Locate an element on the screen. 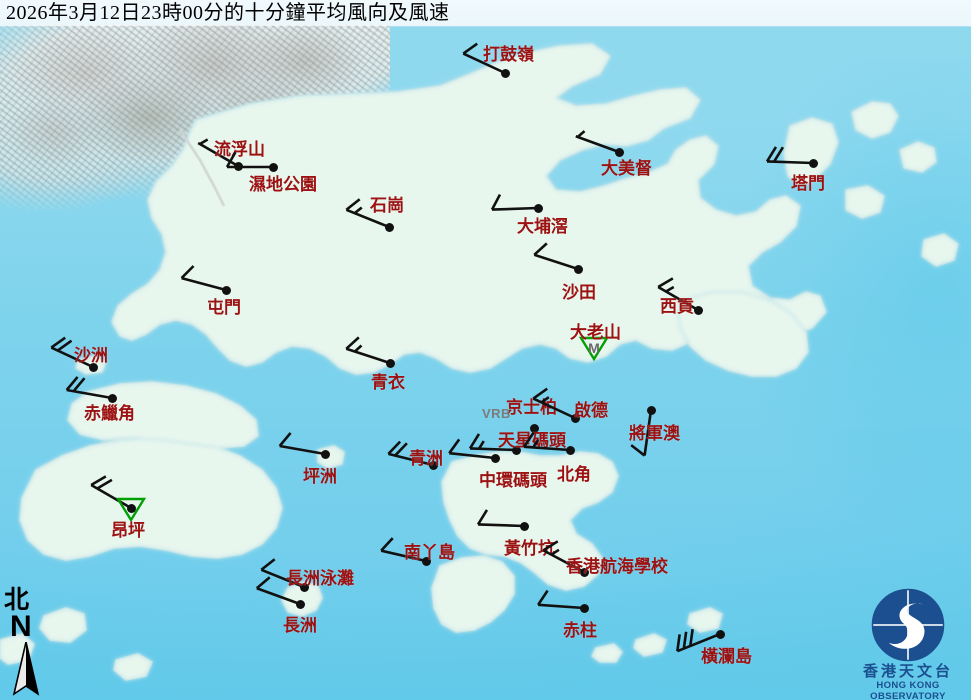 The height and width of the screenshot is (700, 971). station-name-label: 屯門 is located at coordinates (224, 307).